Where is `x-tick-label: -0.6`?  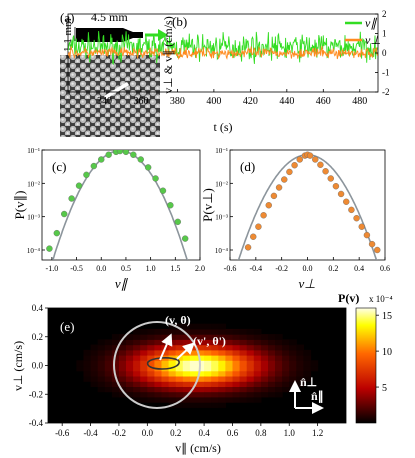 x-tick-label: -0.6 is located at coordinates (230, 268).